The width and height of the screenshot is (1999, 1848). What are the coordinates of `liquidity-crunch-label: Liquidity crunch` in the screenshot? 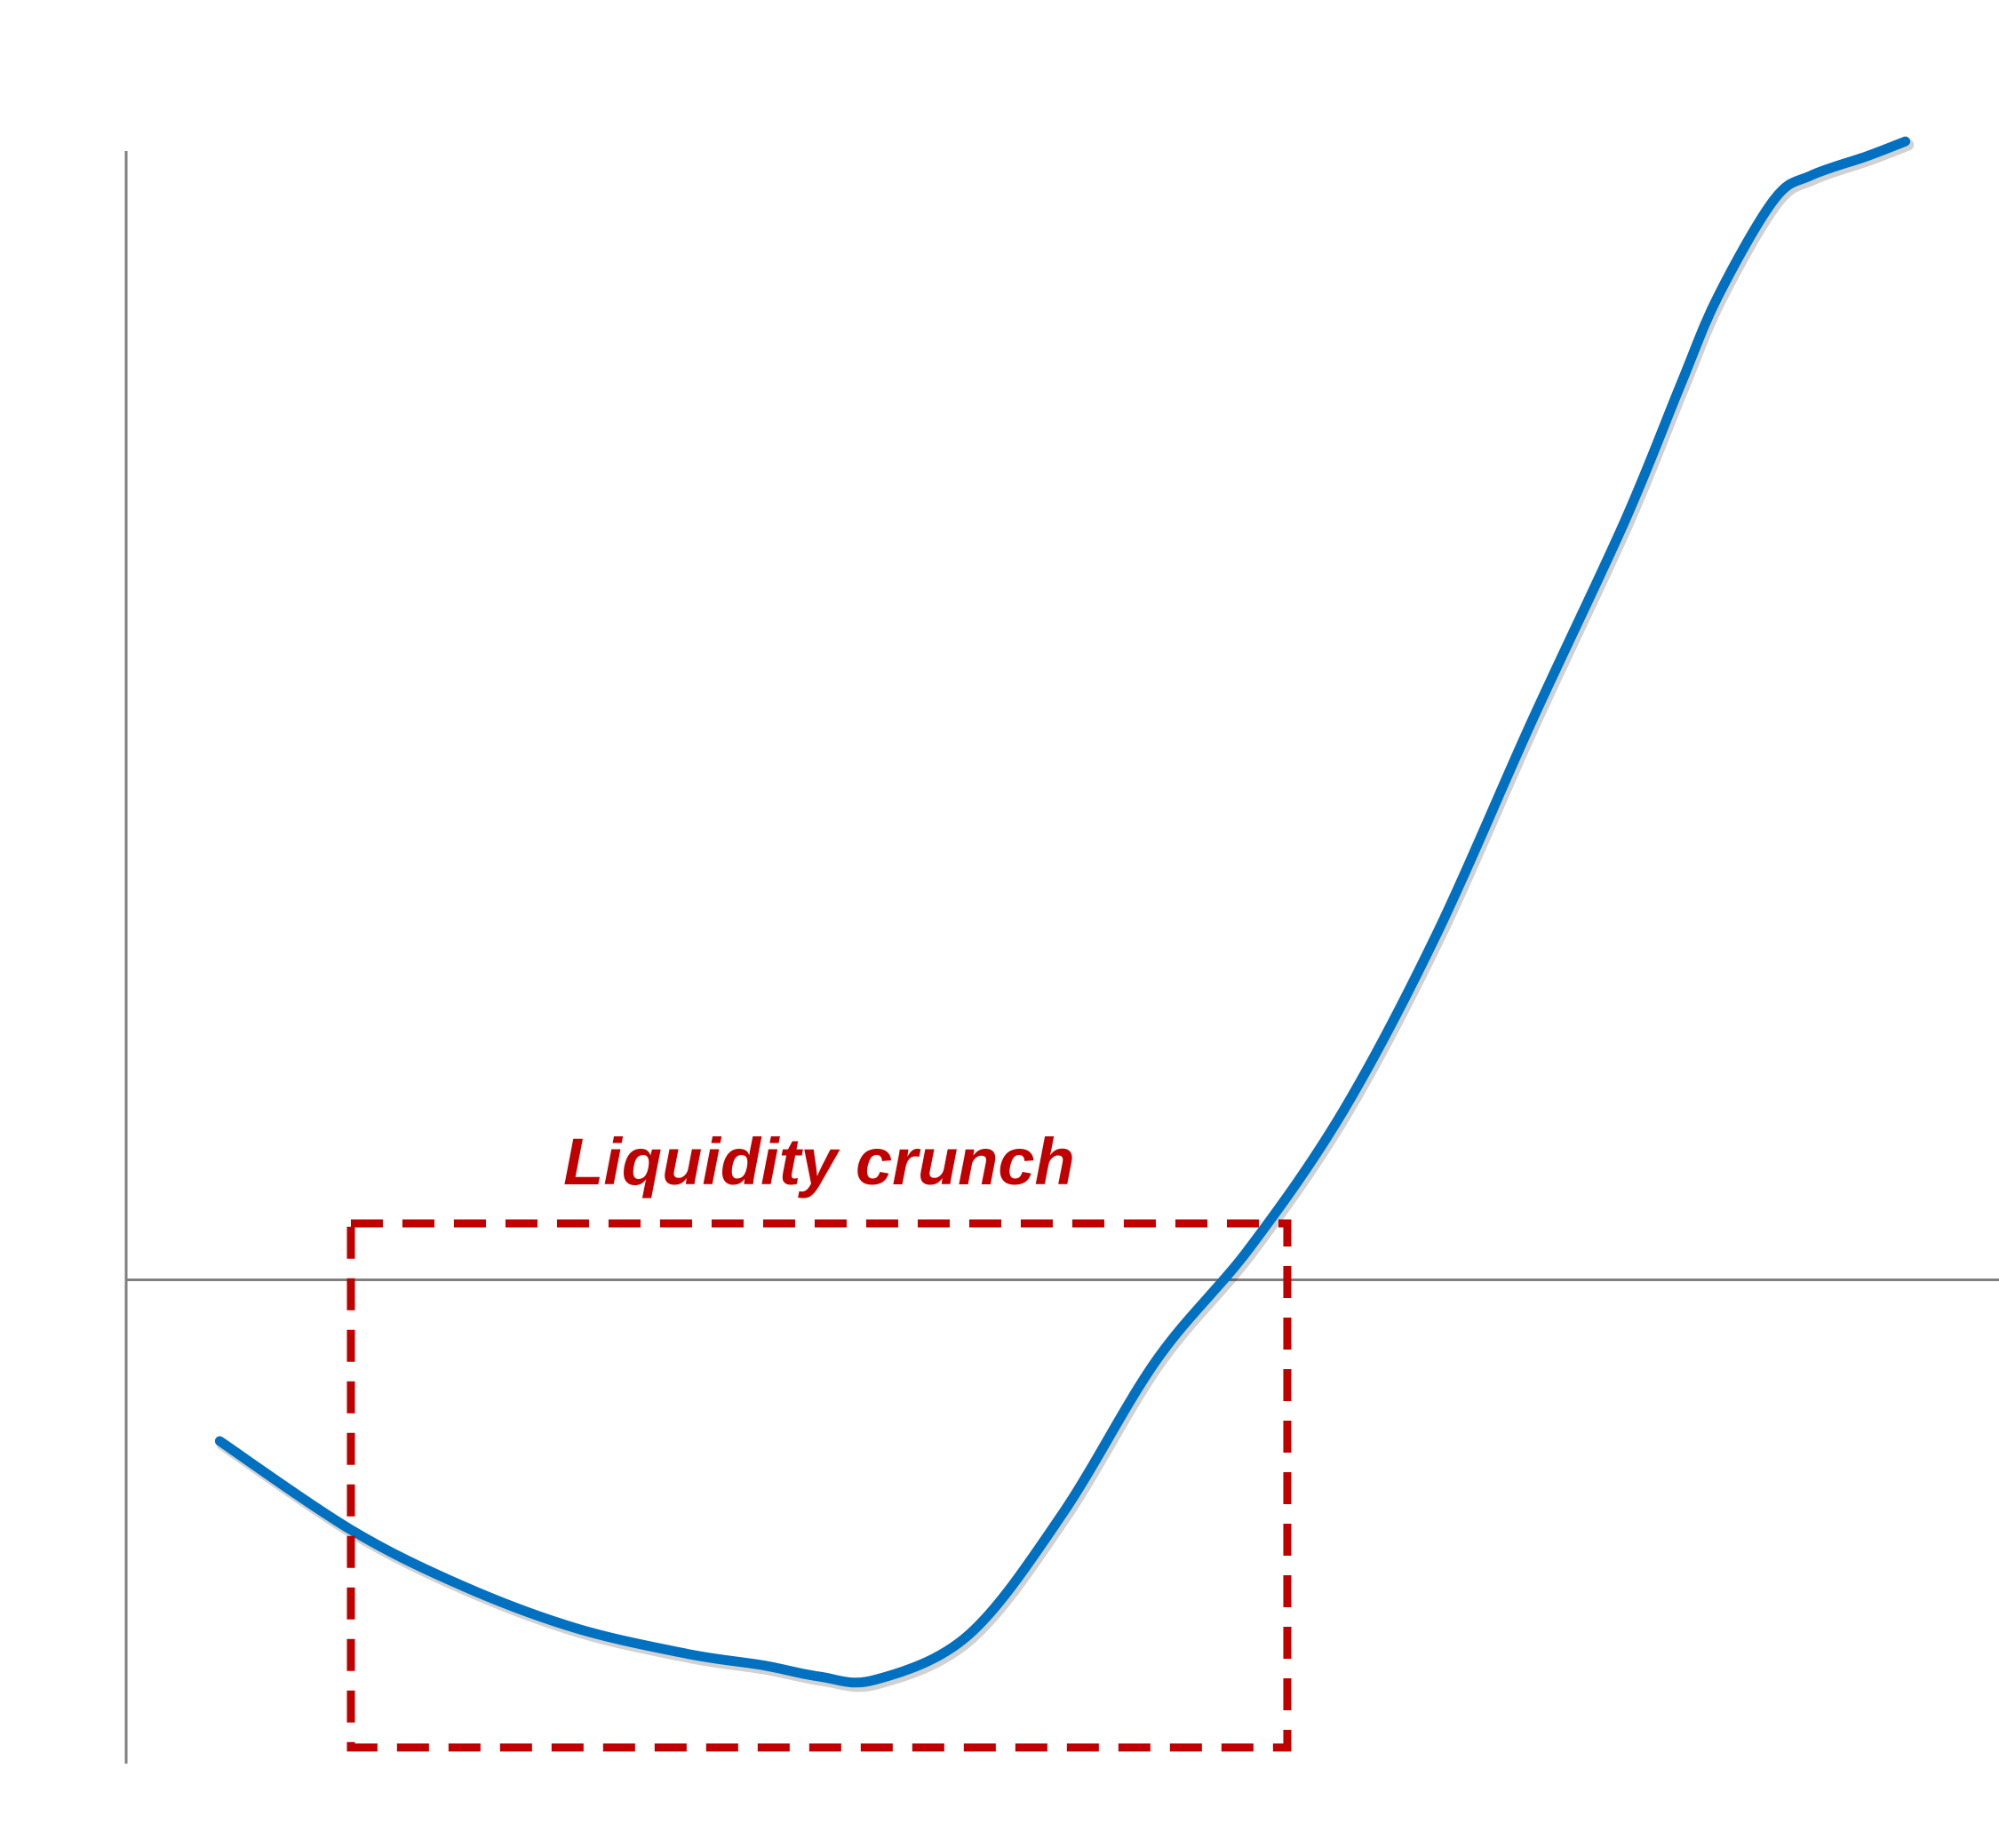 It's located at (819, 1162).